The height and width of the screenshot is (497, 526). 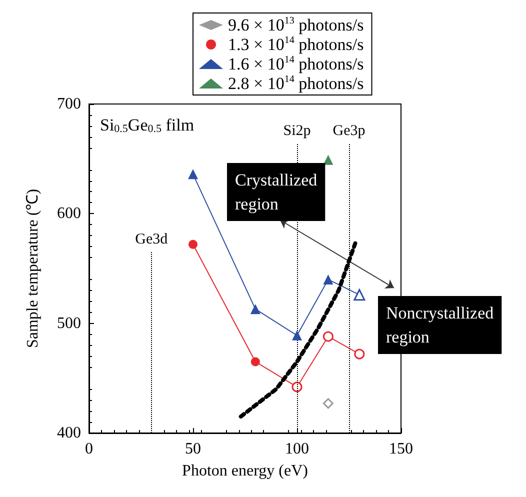 I want to click on annotation: Noncrystallized region, so click(x=440, y=325).